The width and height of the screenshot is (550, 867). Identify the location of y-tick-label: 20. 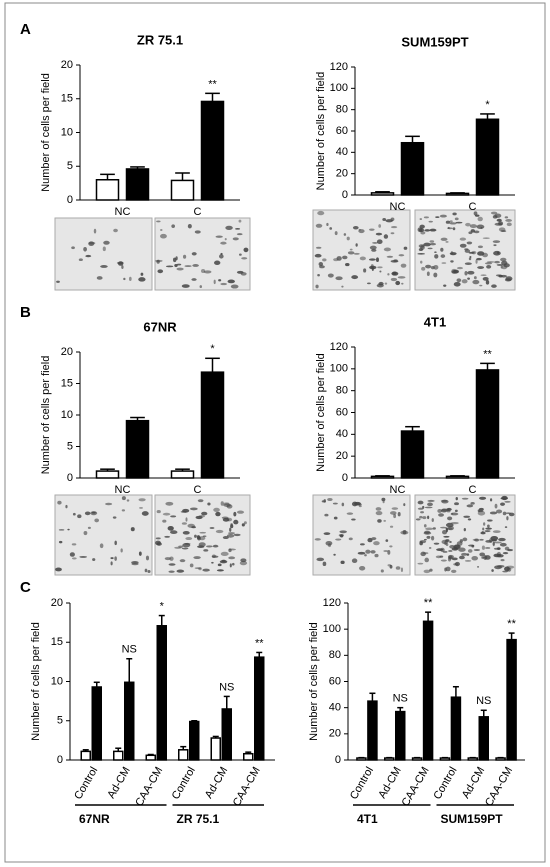
(67, 352).